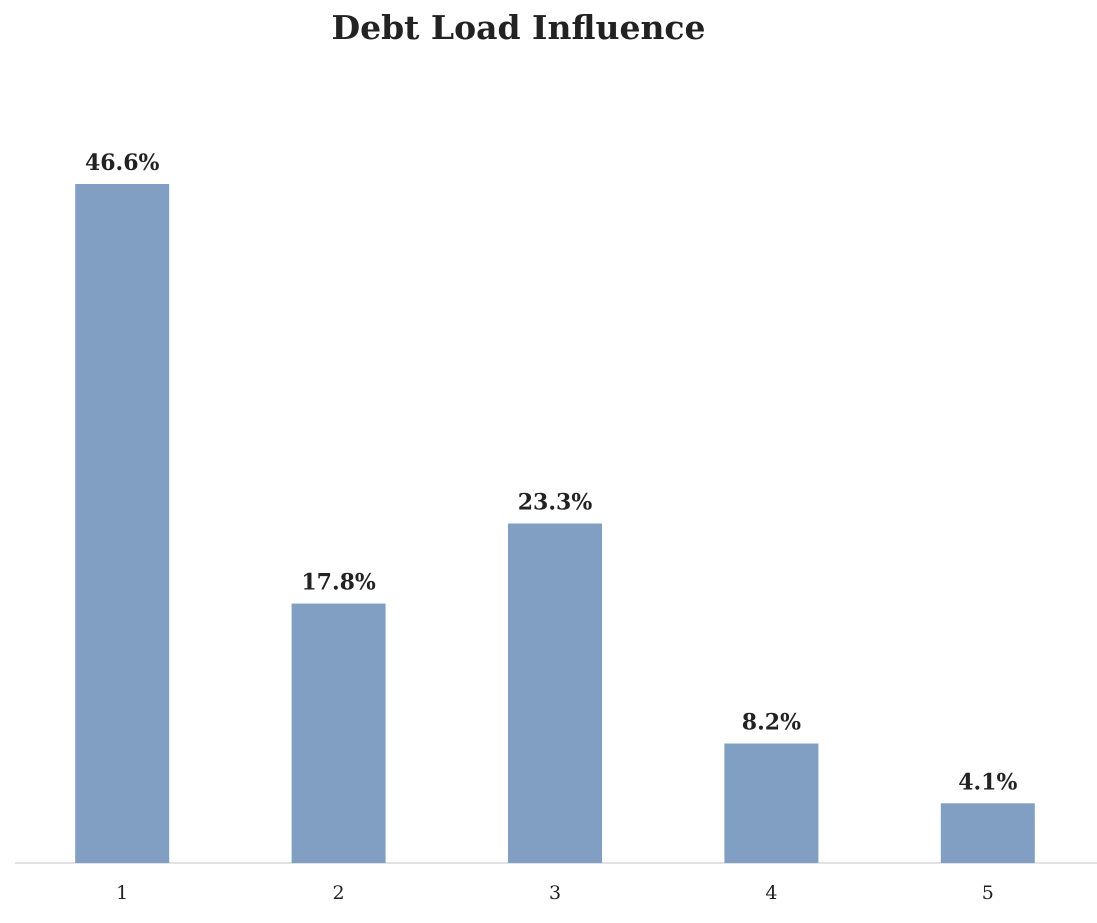 This screenshot has width=1097, height=923. What do you see at coordinates (122, 163) in the screenshot?
I see `data-label-1: 46.6%` at bounding box center [122, 163].